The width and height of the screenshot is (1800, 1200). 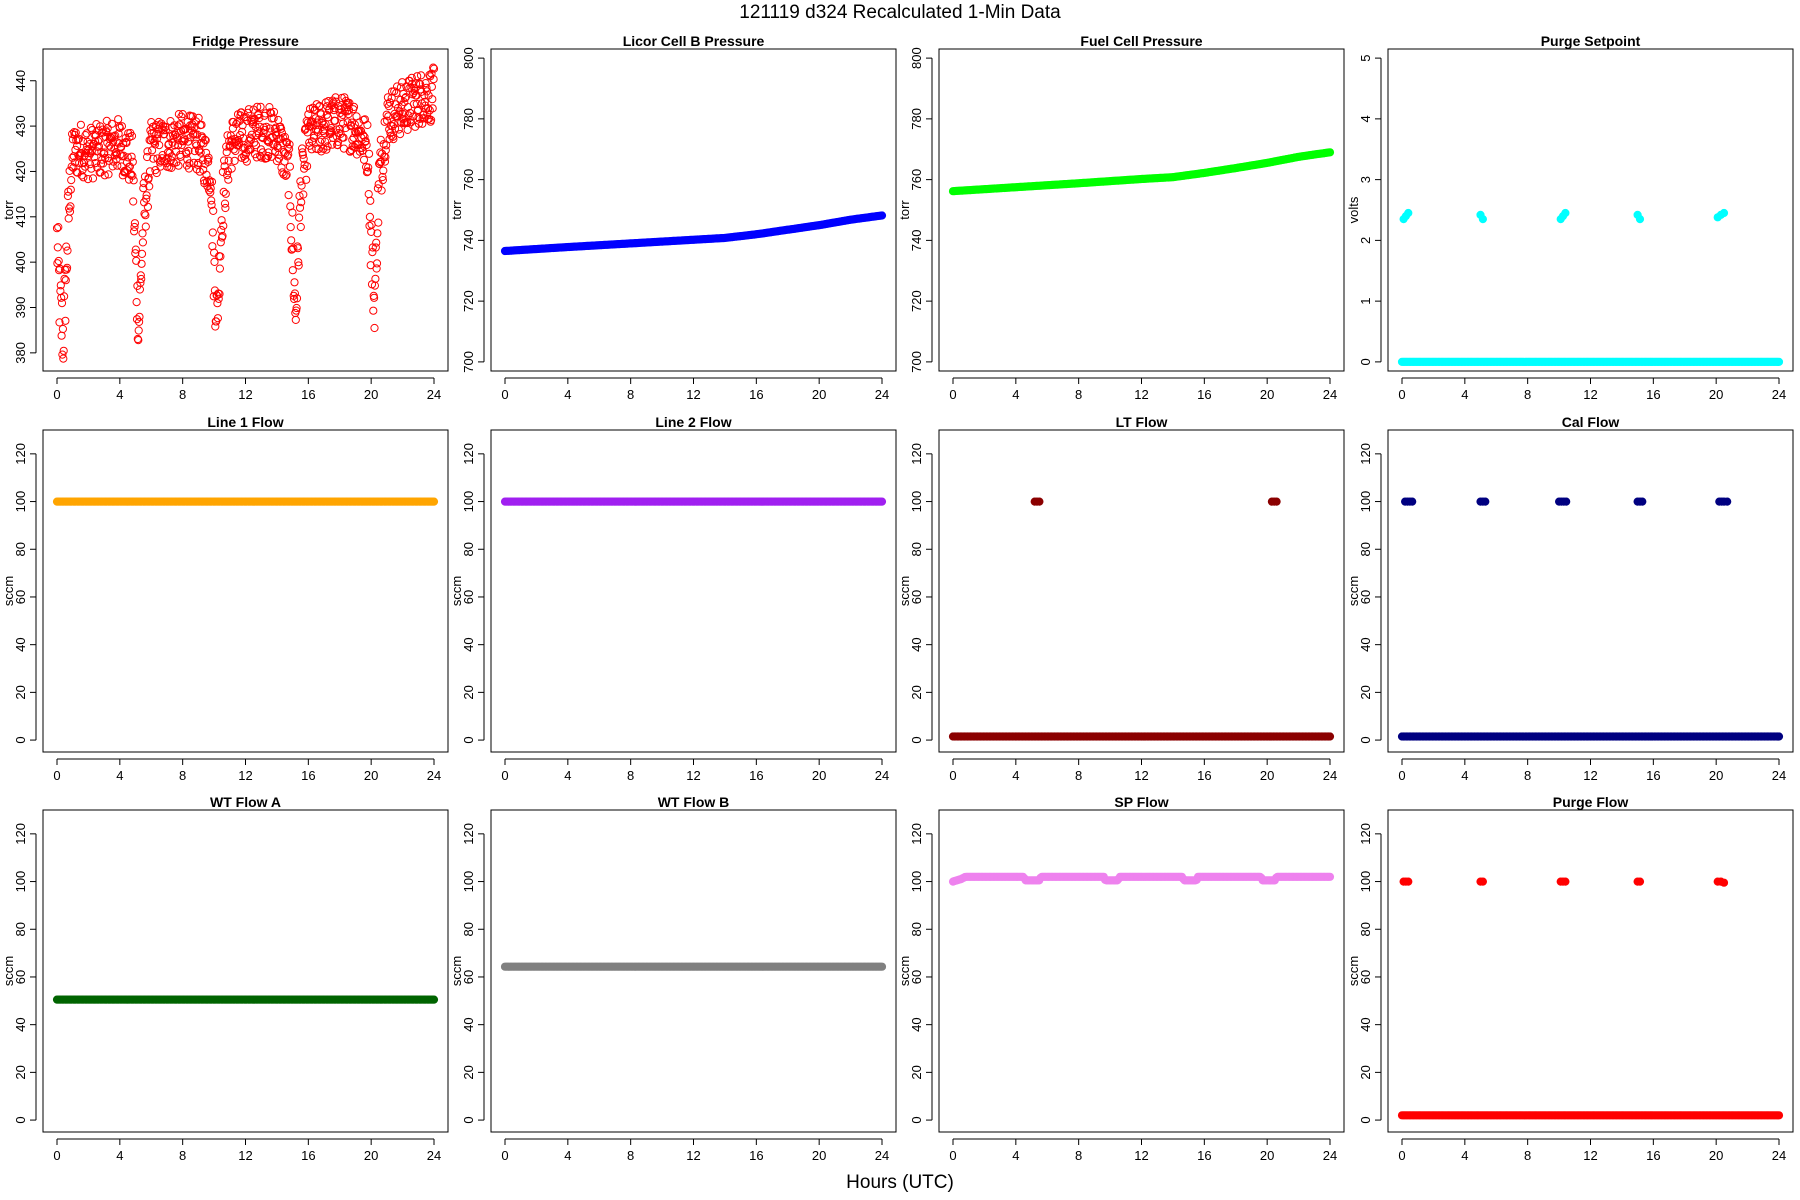 What do you see at coordinates (1716, 394) in the screenshot?
I see `x-tick-label: 20` at bounding box center [1716, 394].